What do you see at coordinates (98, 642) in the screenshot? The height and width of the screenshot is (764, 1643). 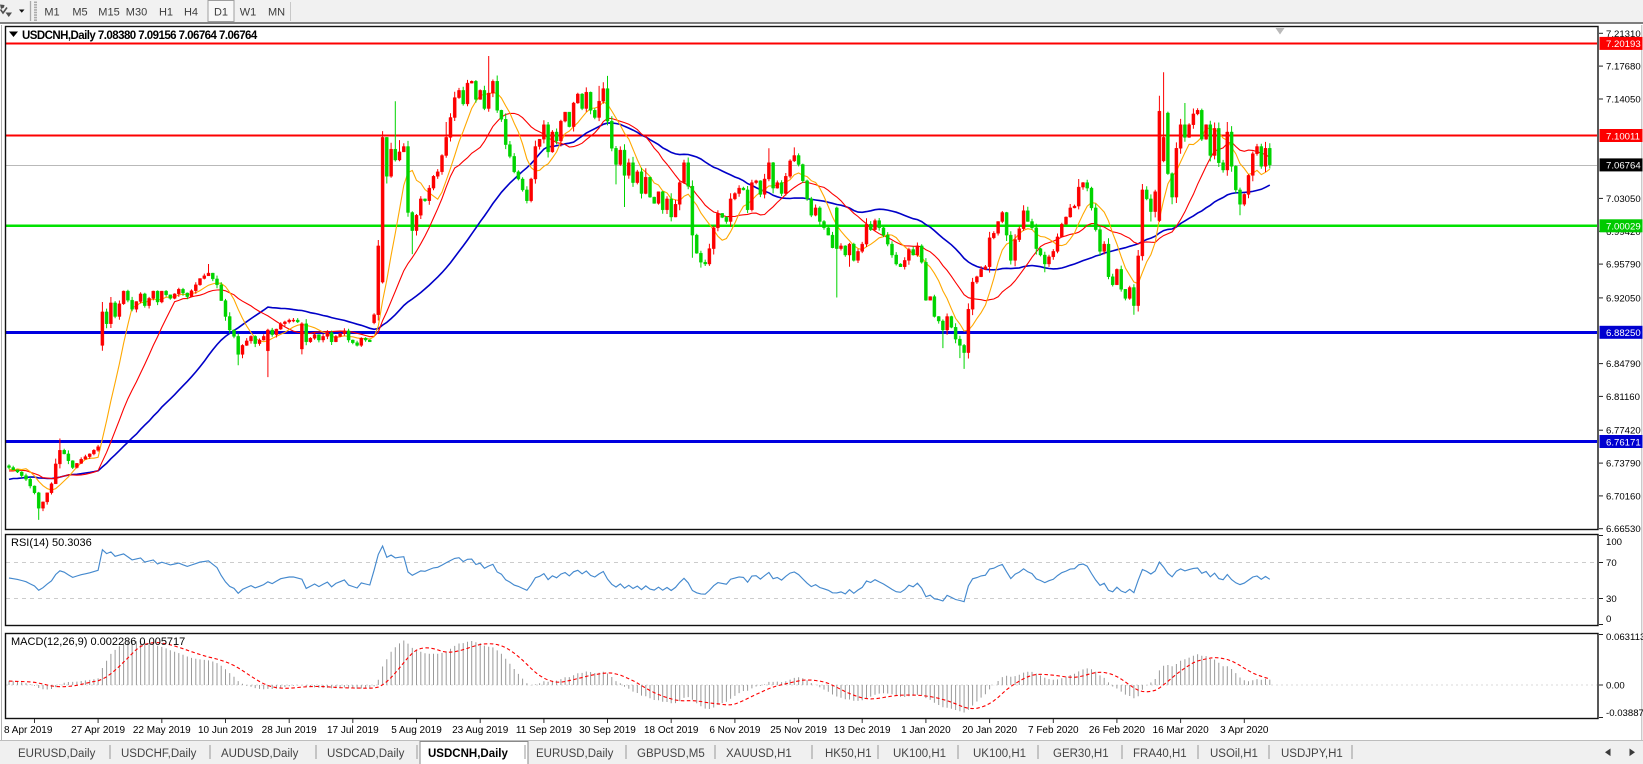 I see `svg-text:MACD(12,26,9) 0.002286 0.00571: MACD(12,26,9) 0.002286 0.005717` at bounding box center [98, 642].